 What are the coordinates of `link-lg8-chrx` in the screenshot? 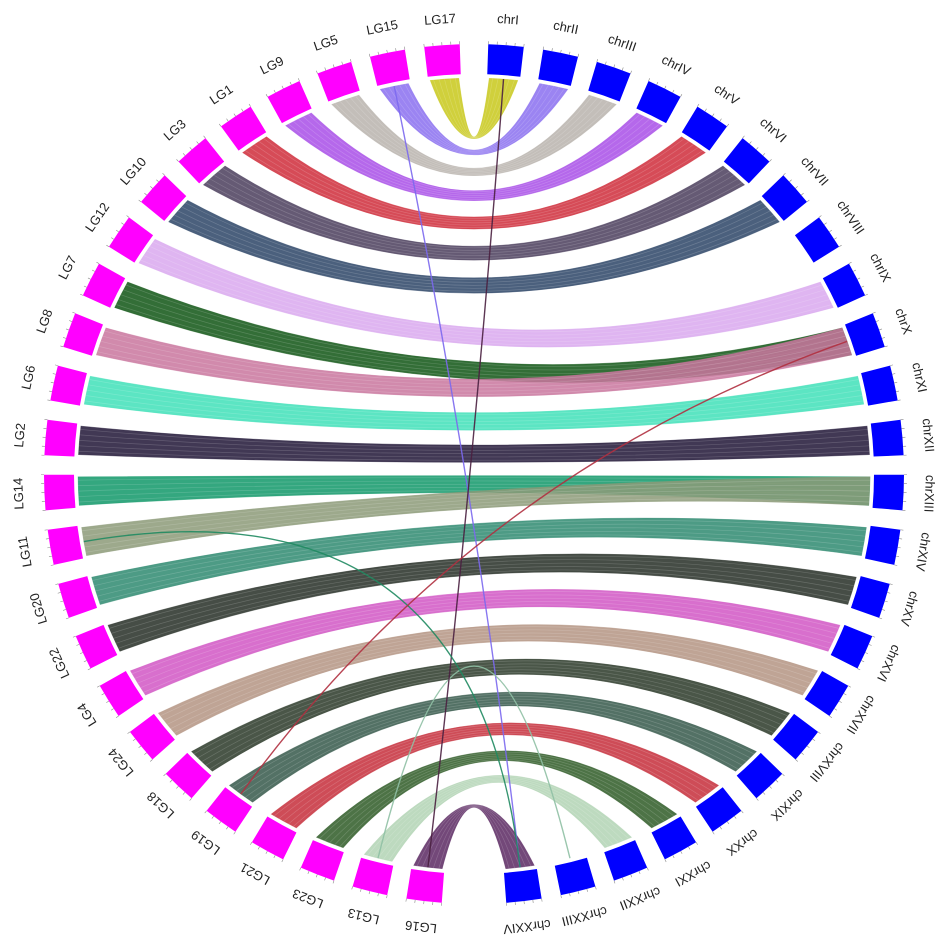 It's located at (474, 362).